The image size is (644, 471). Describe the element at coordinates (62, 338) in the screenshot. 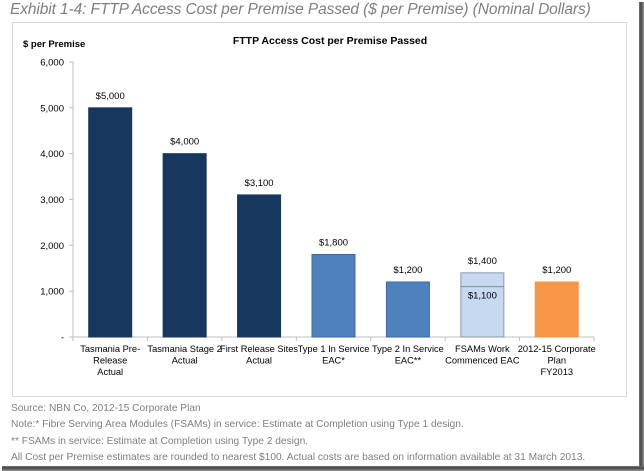

I see `y-tick-label: -` at that location.